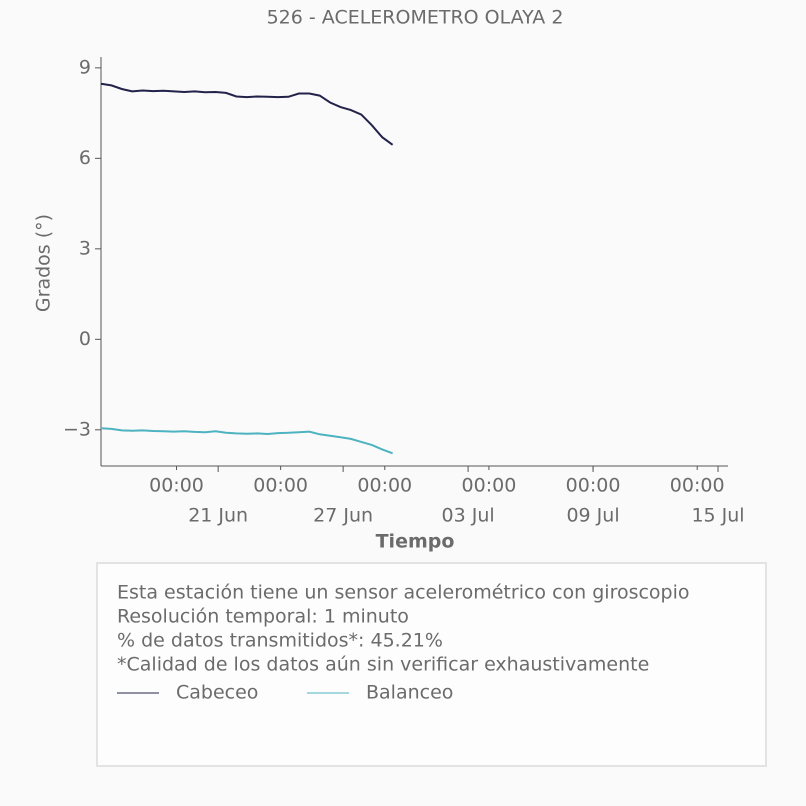 The width and height of the screenshot is (806, 806). What do you see at coordinates (44, 263) in the screenshot?
I see `y-axis-label: Grados (°)` at bounding box center [44, 263].